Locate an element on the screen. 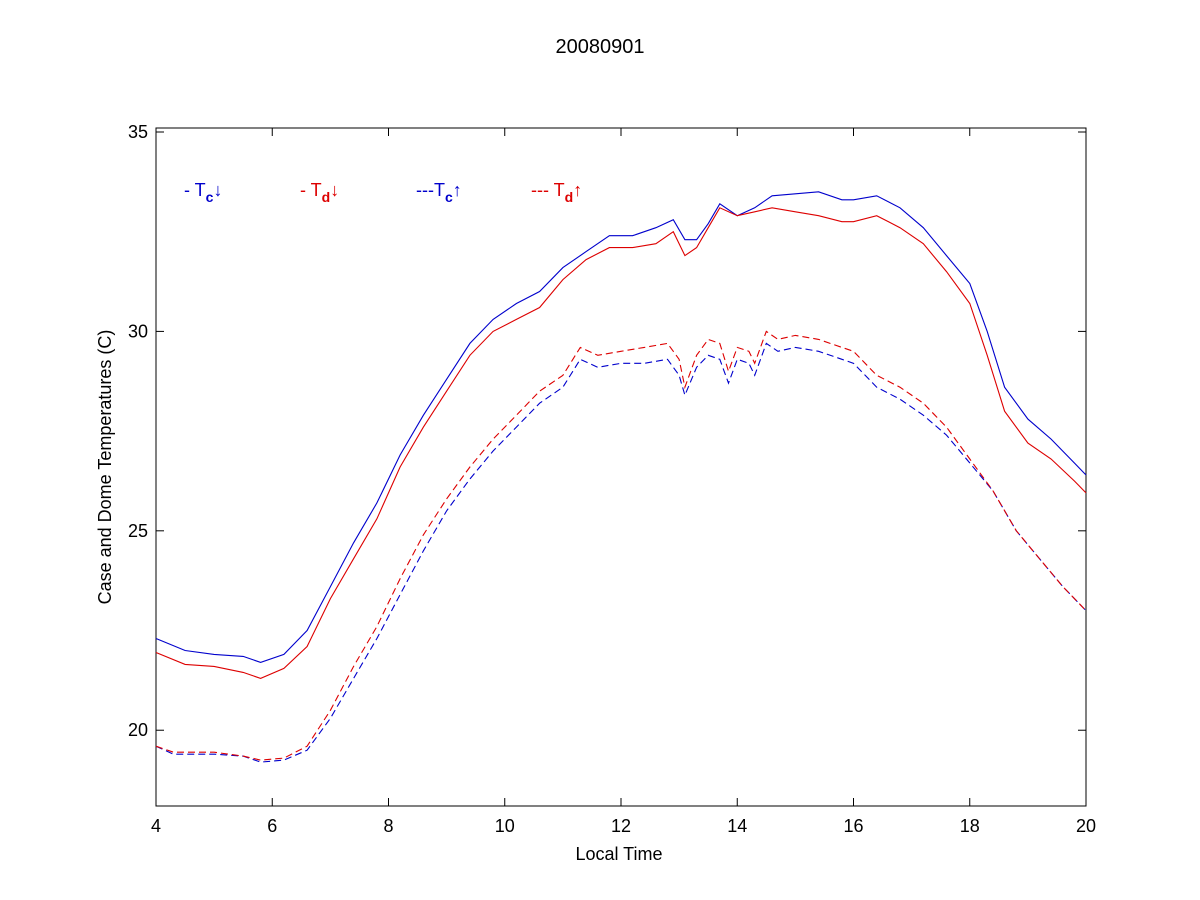  y-axis-label: Case and Dome Temperatures (C) is located at coordinates (105, 467).